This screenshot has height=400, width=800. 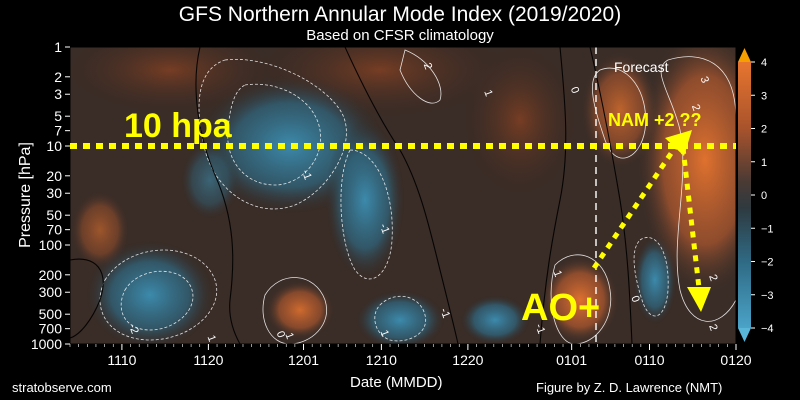 I want to click on x-axis-label: Date (MMDD), so click(x=396, y=382).